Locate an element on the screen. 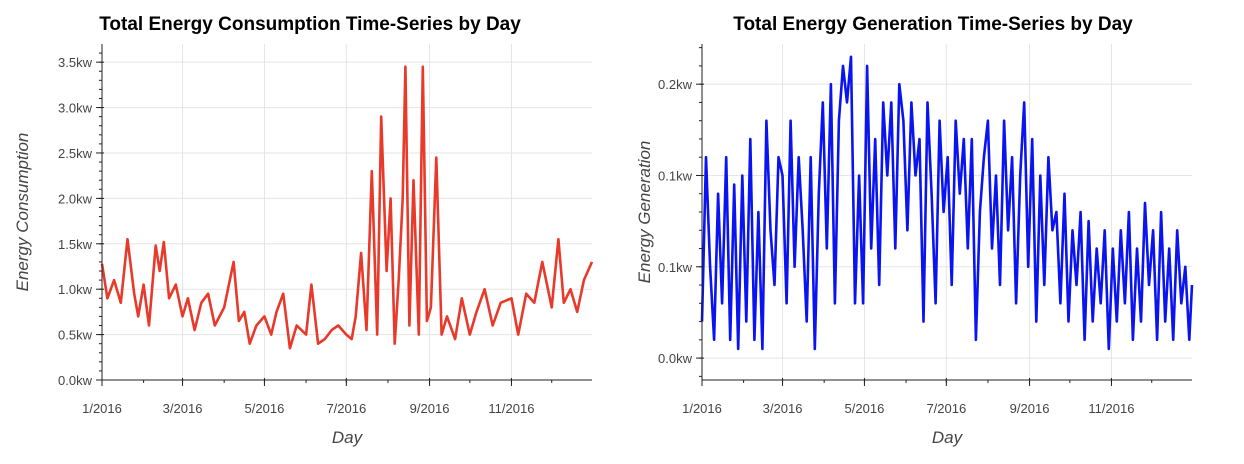 This screenshot has width=1244, height=464. y-tick-label: 1.5kw is located at coordinates (75, 244).